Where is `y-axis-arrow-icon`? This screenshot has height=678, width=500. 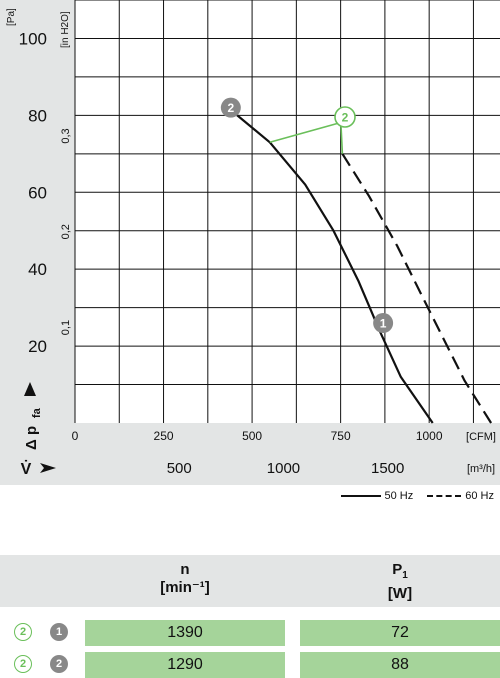
y-axis-arrow-icon is located at coordinates (30, 389).